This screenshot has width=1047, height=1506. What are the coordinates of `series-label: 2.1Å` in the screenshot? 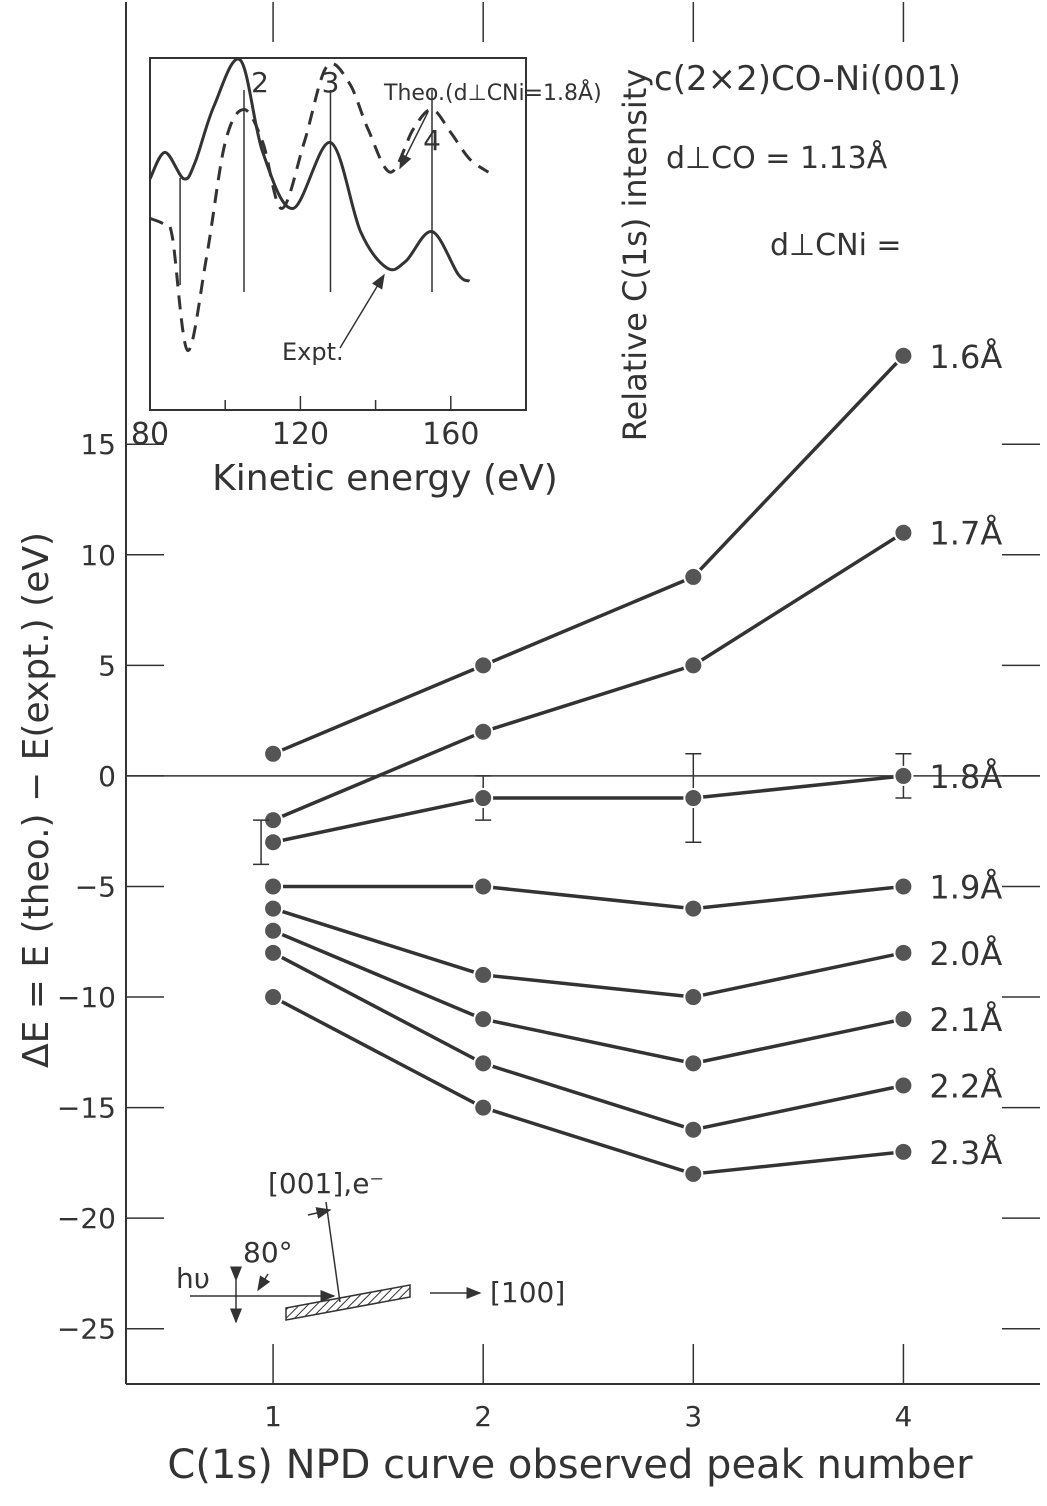 It's located at (965, 1020).